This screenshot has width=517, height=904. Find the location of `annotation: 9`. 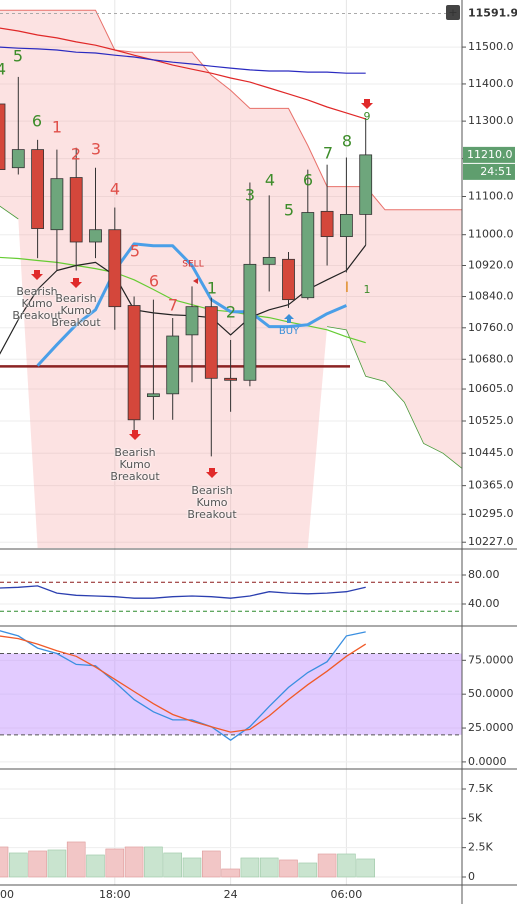

annotation: 9 is located at coordinates (367, 116).